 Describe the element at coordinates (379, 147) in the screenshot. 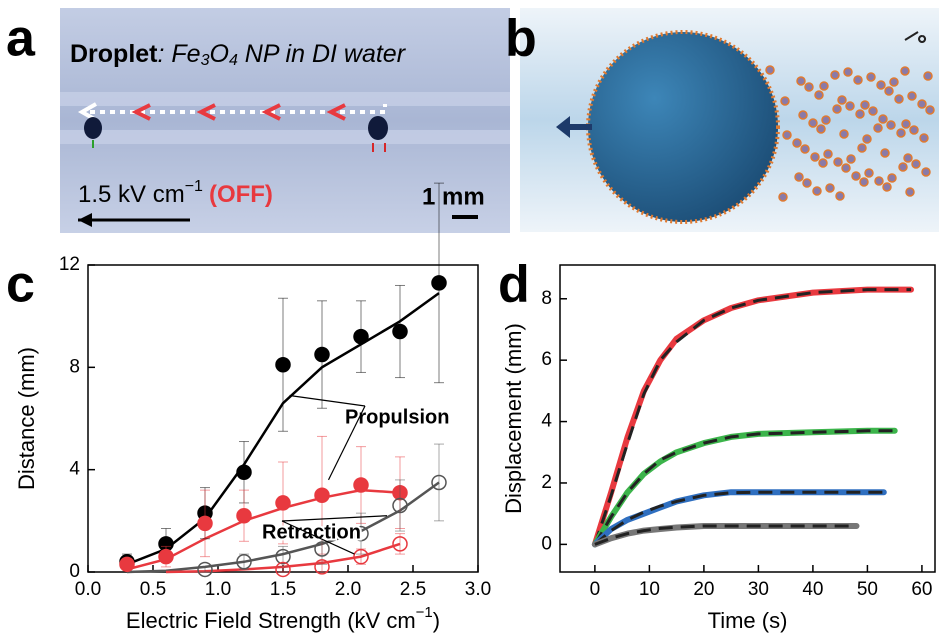

I see `marker` at that location.